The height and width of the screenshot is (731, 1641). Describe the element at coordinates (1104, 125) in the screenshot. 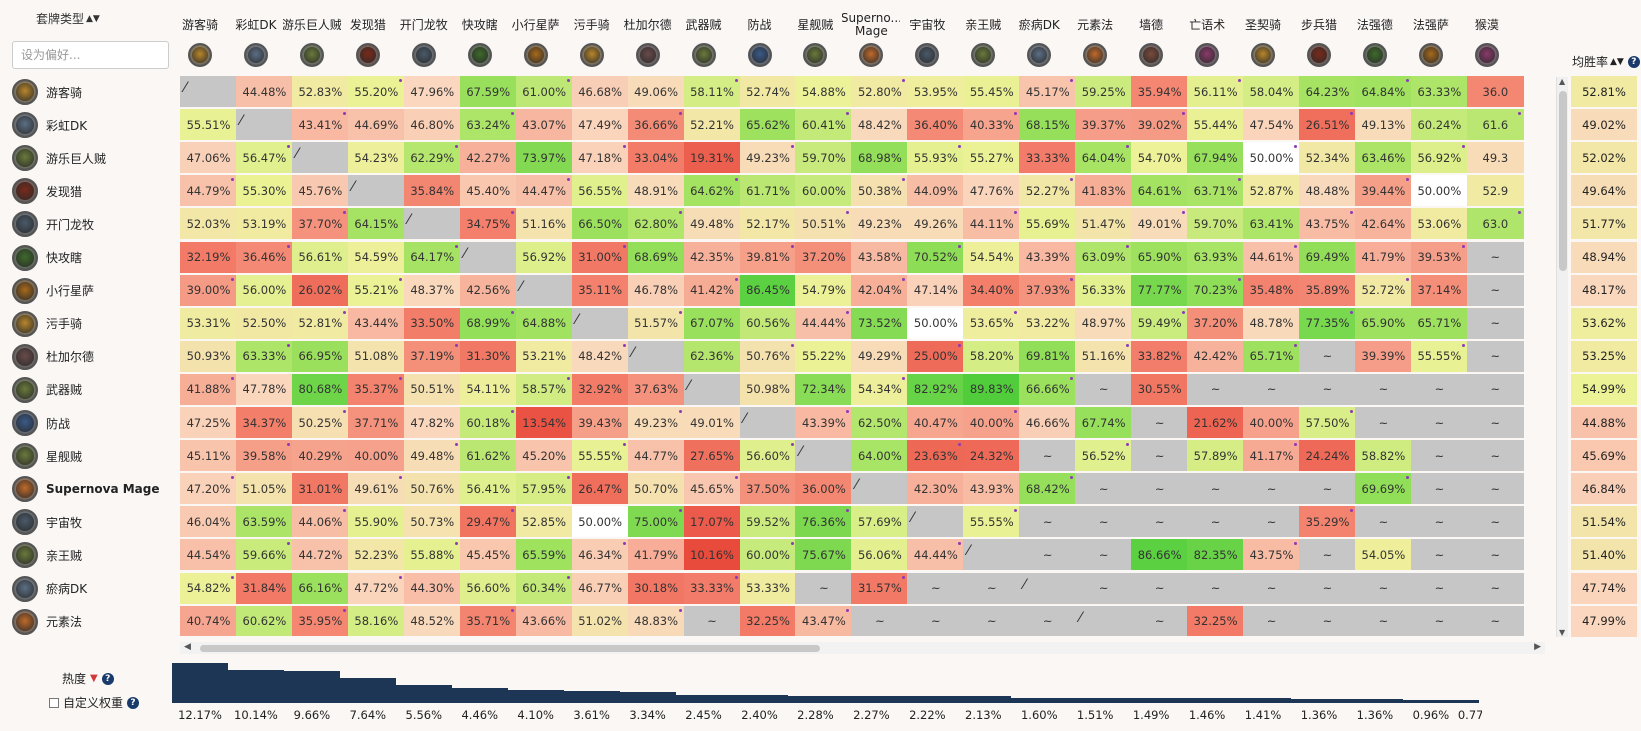

I see `matchup-cell: 39.37%` at that location.